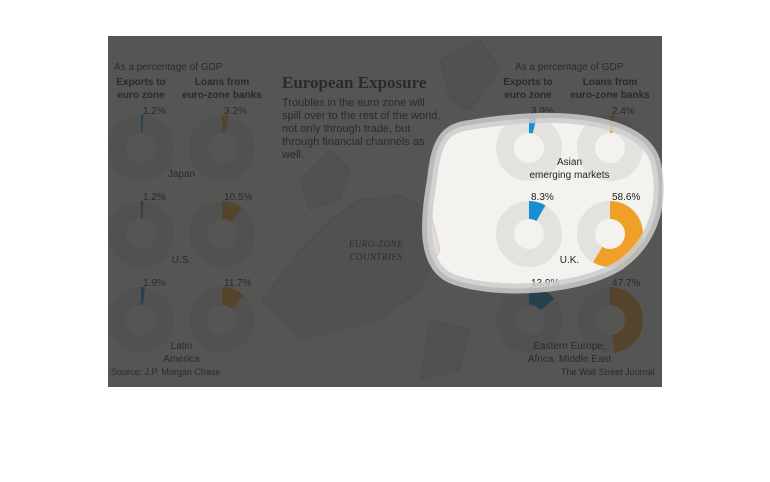  I want to click on region-label: Japan, so click(181, 174).